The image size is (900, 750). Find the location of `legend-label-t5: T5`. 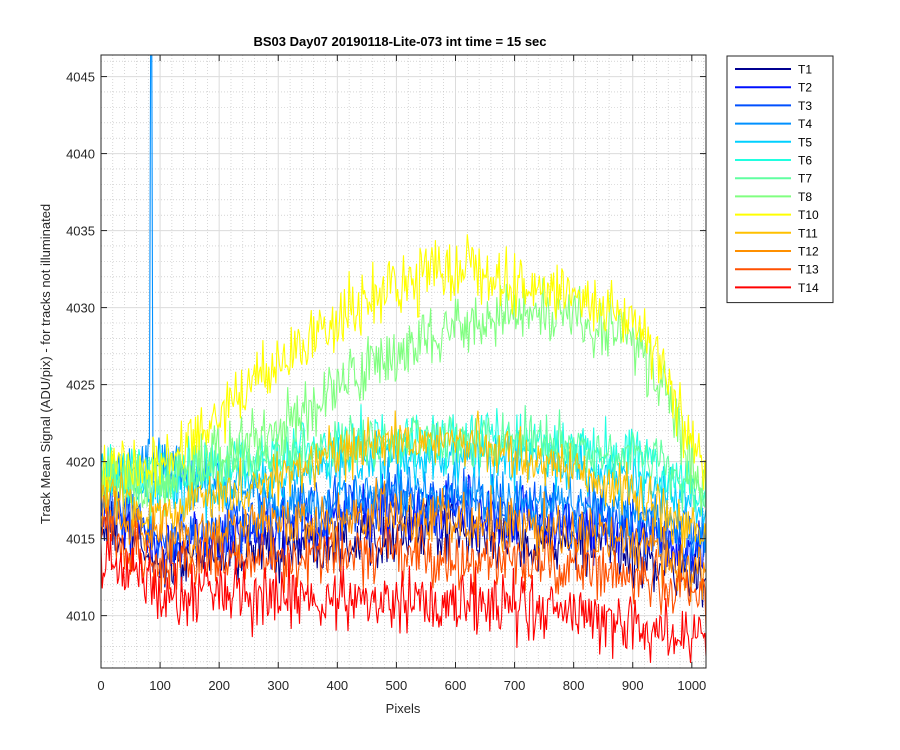

legend-label-t5: T5 is located at coordinates (805, 142).